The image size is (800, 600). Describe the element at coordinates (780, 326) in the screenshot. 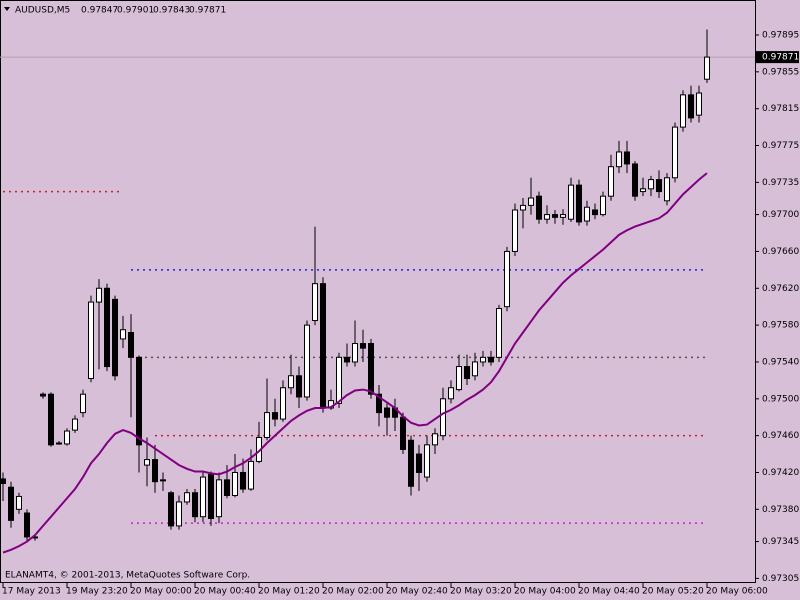

I see `y-tick-label: 0.97580` at that location.